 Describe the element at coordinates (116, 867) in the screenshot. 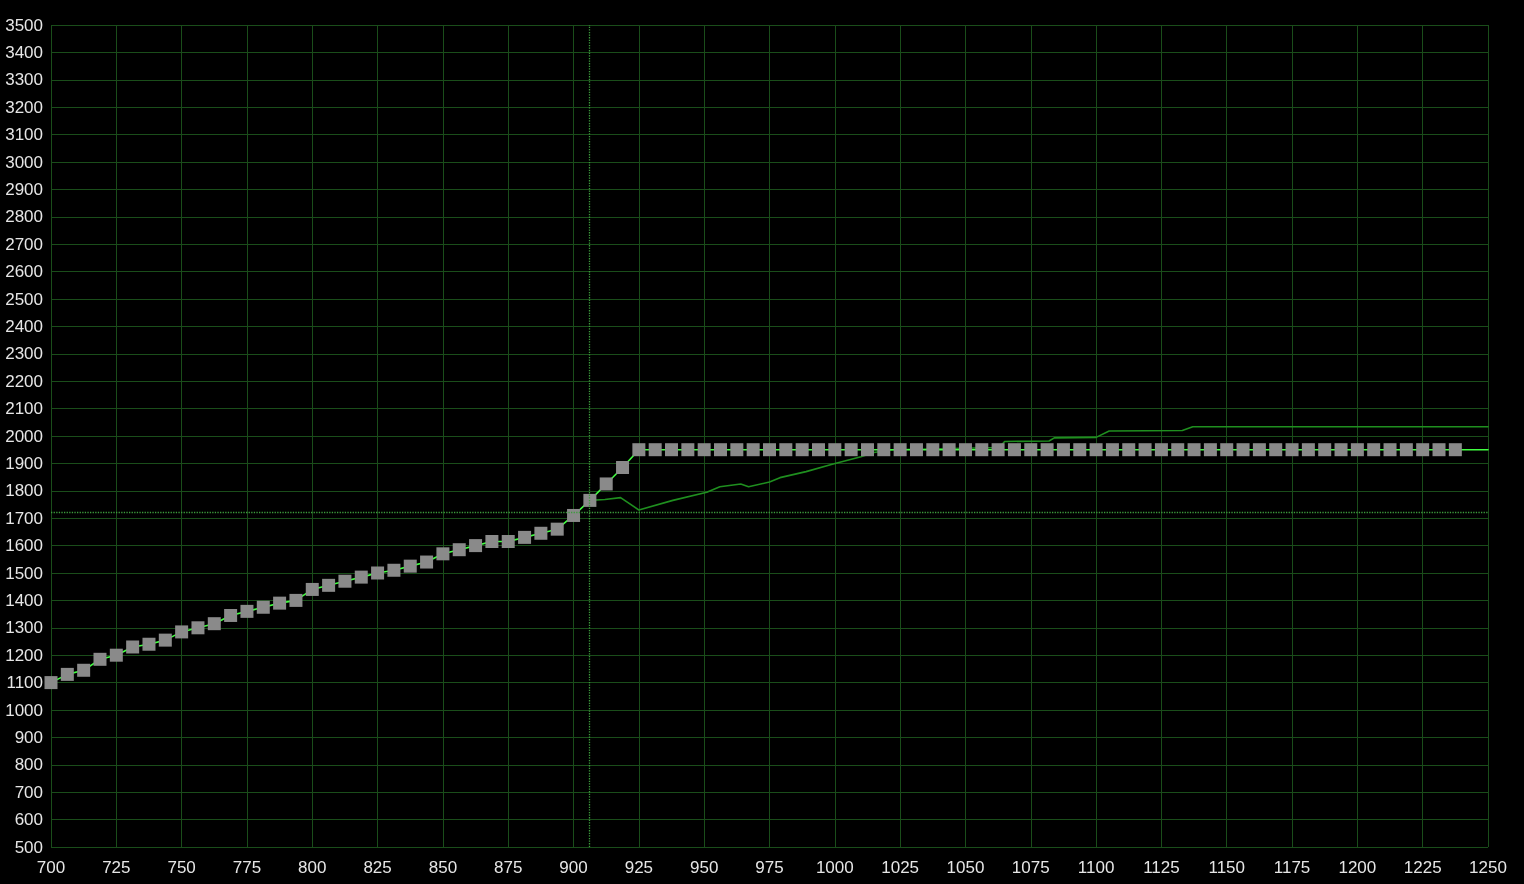

I see `x-tick-label: 725` at that location.